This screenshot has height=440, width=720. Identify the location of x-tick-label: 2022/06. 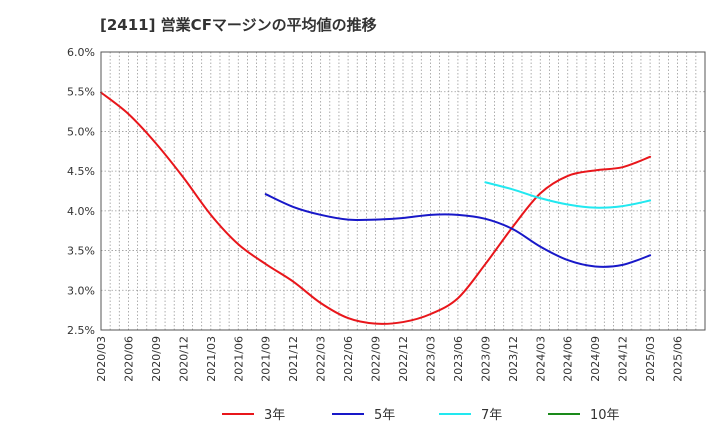
(348, 359).